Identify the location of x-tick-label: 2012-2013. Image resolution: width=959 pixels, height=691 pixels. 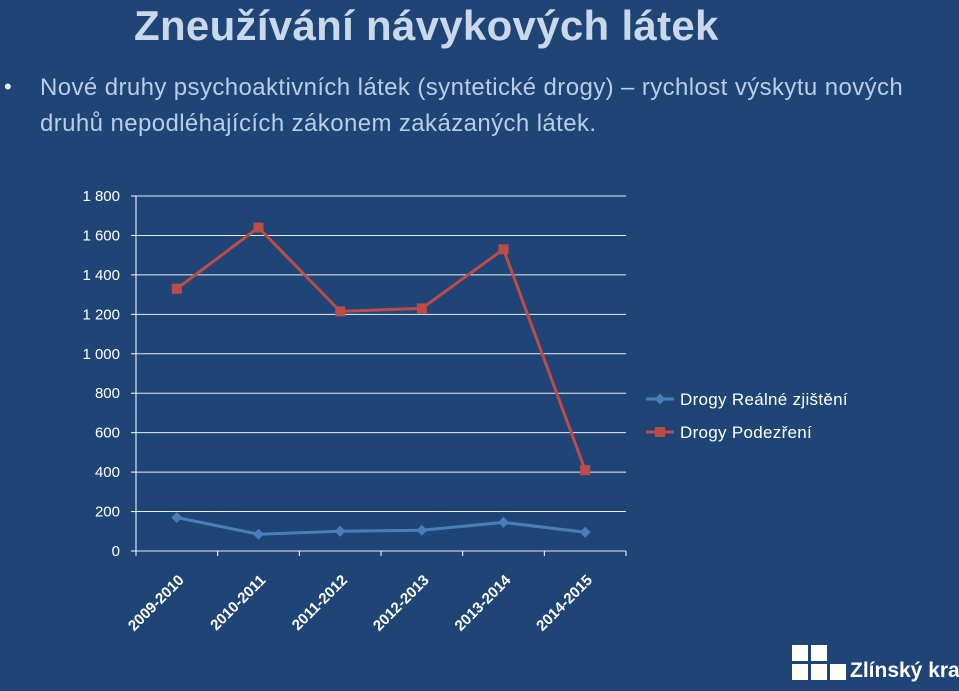
(401, 603).